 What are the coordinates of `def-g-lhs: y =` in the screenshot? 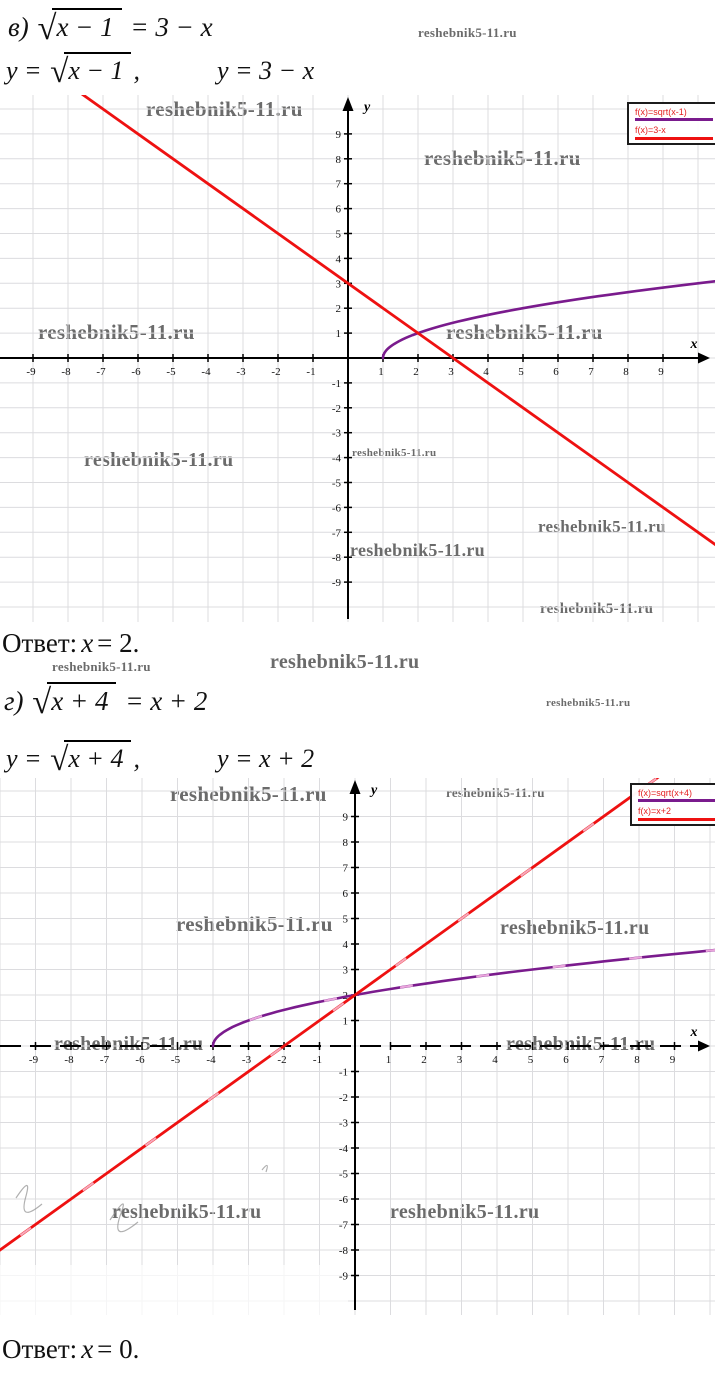 It's located at (24, 758).